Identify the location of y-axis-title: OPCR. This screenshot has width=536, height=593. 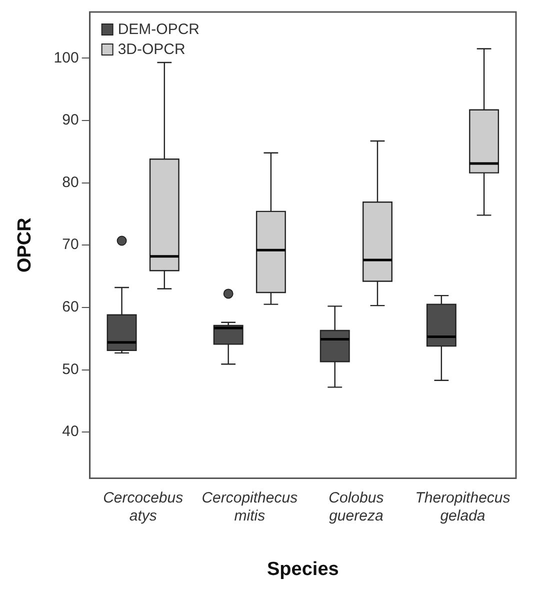
(25, 245).